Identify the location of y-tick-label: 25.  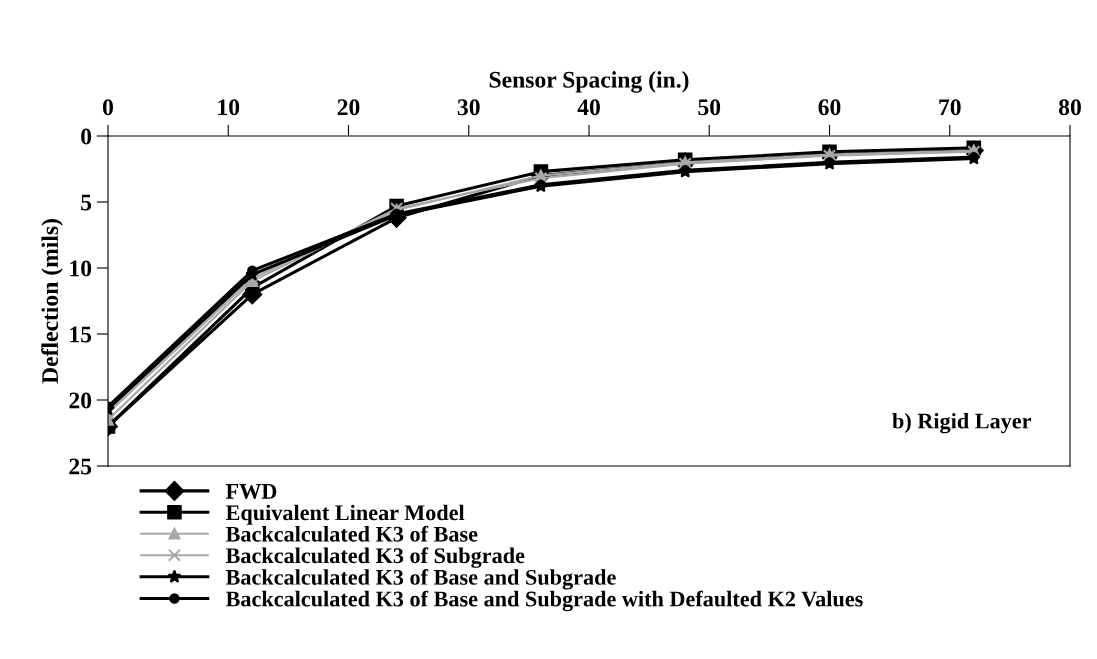
(80, 466).